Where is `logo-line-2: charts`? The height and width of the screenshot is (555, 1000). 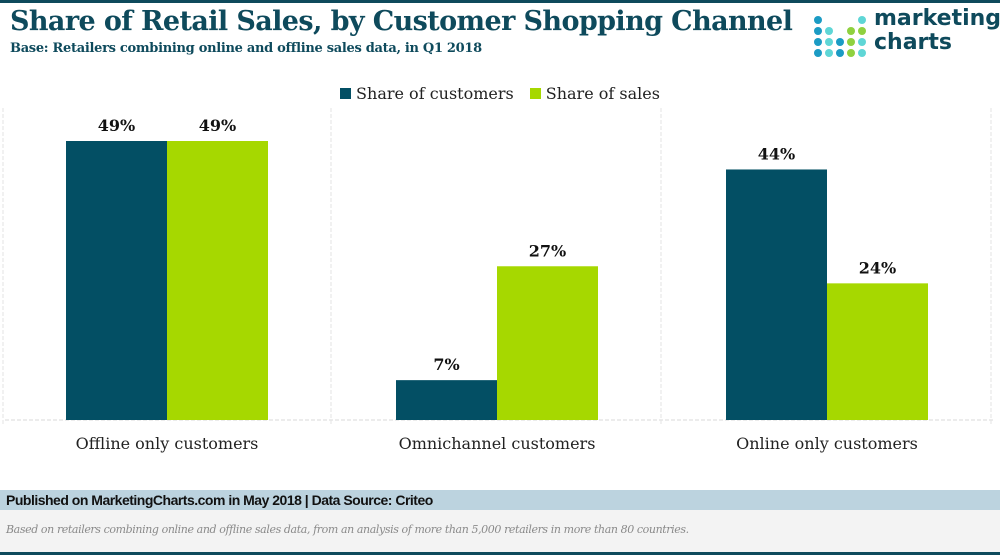
logo-line-2: charts is located at coordinates (913, 42).